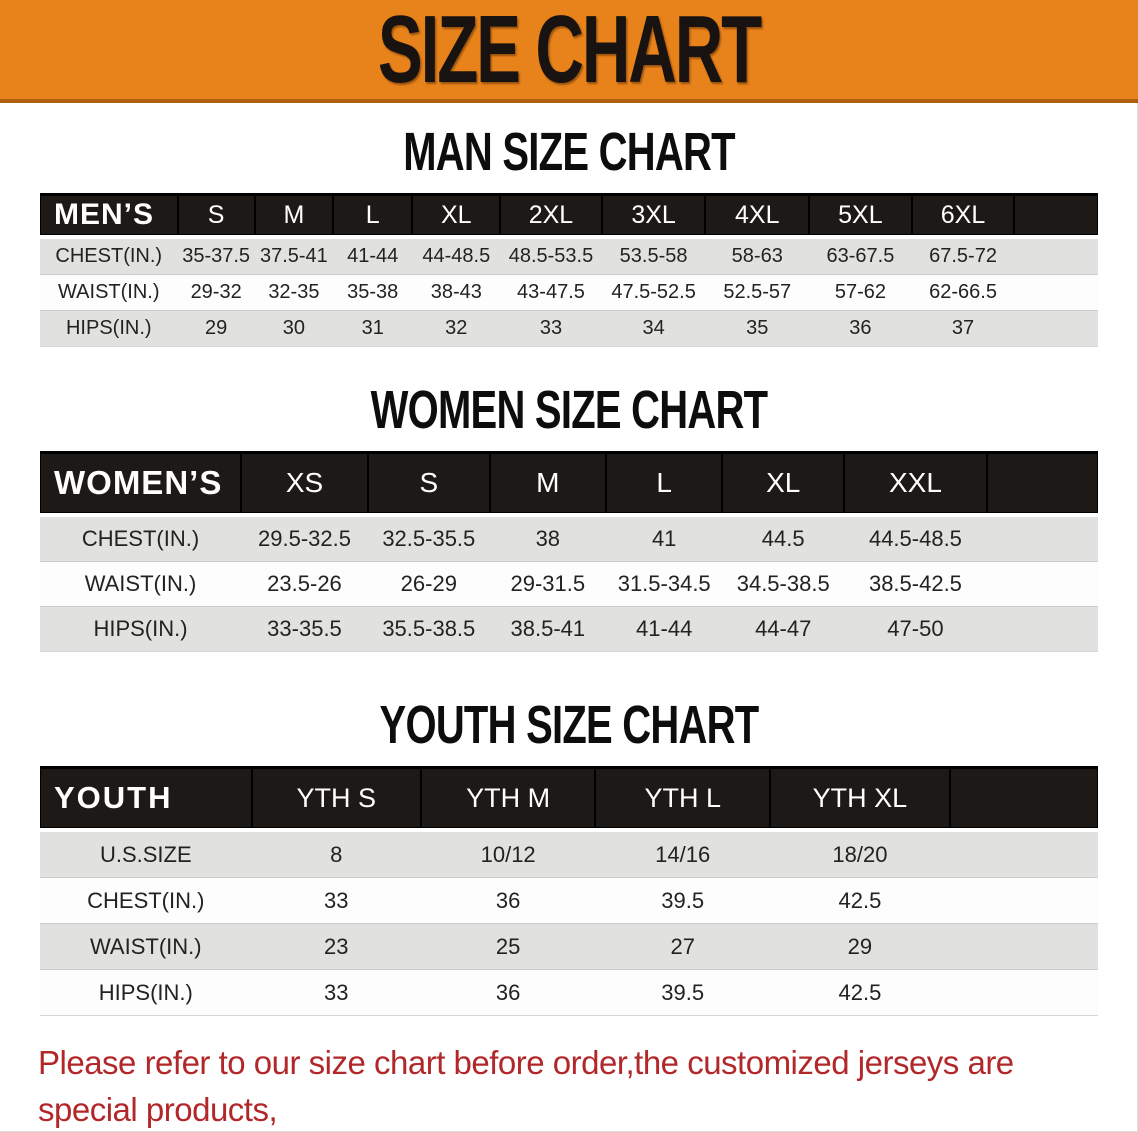 This screenshot has width=1138, height=1132. Describe the element at coordinates (653, 255) in the screenshot. I see `size-value: 53.5-58` at that location.